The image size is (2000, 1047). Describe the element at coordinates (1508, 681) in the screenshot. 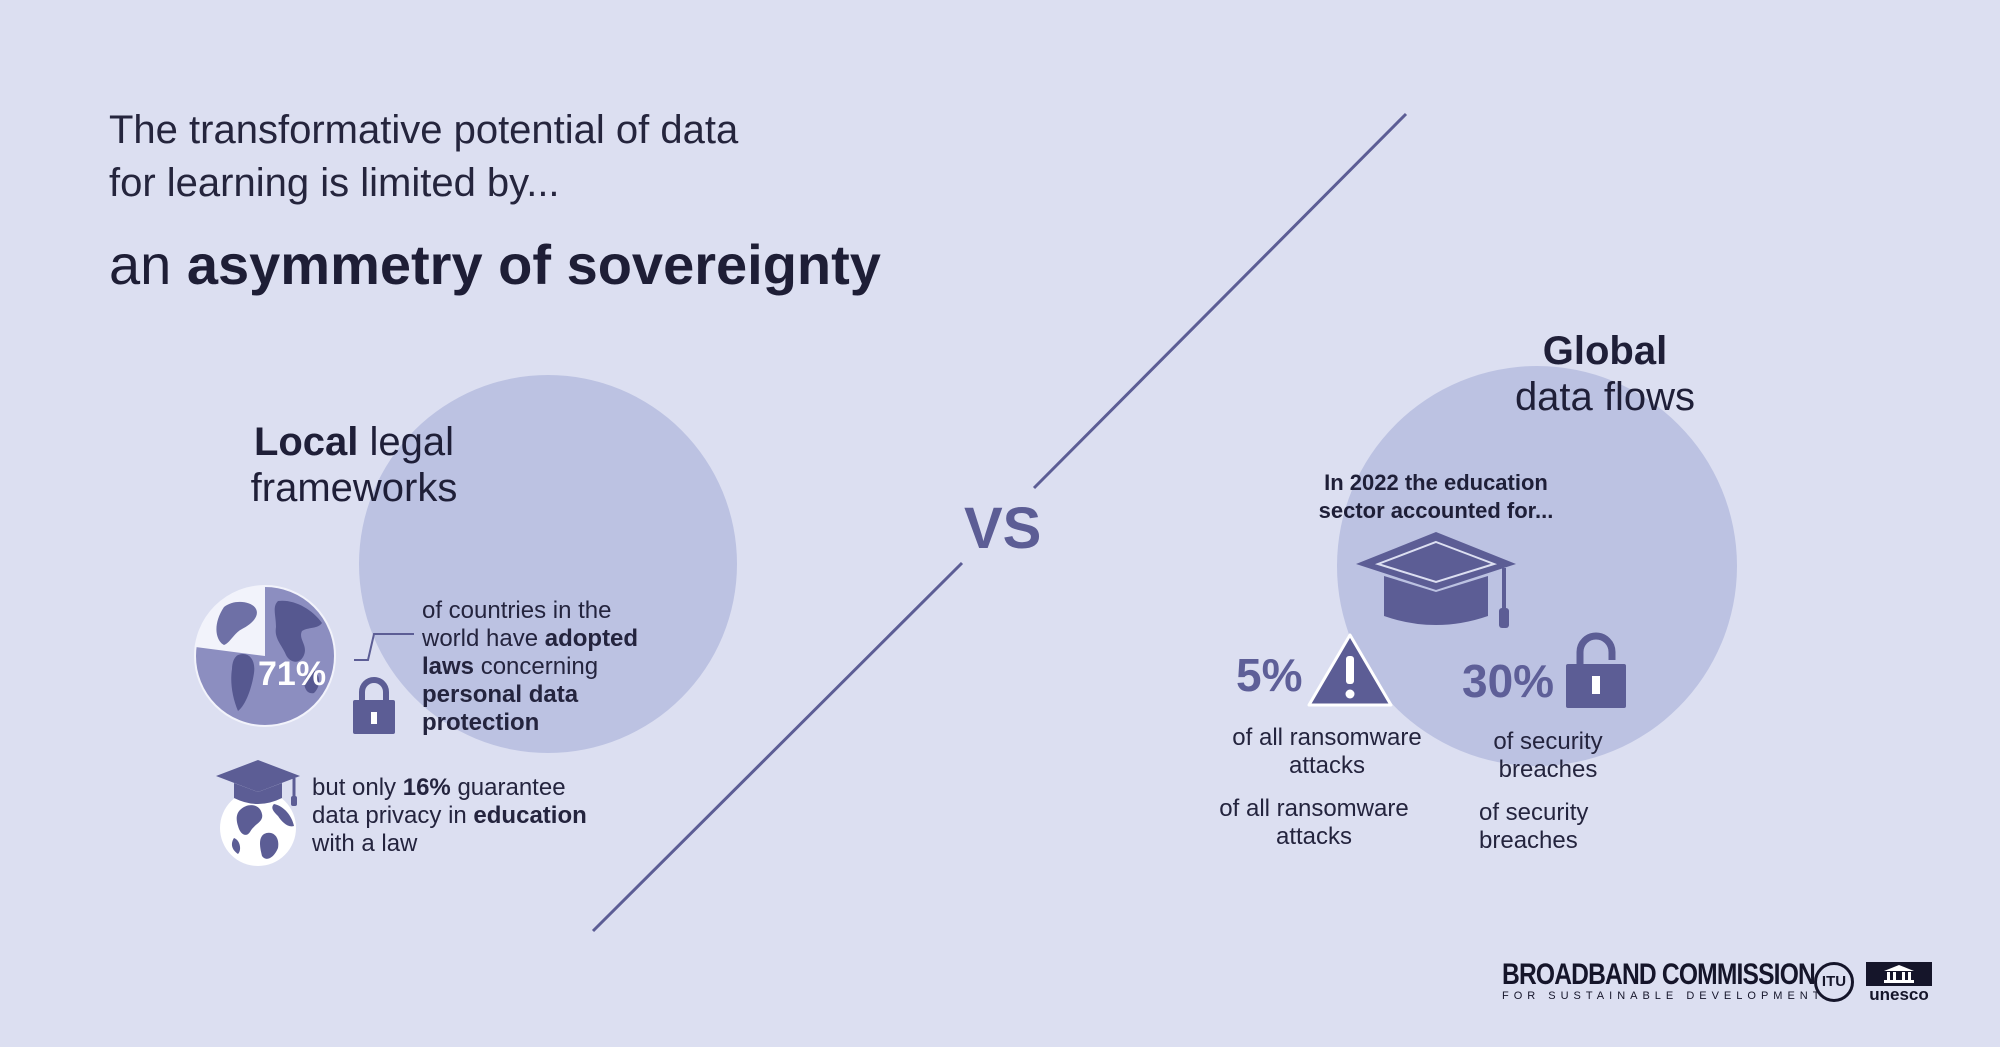

I see `breach-percent: 30%` at that location.